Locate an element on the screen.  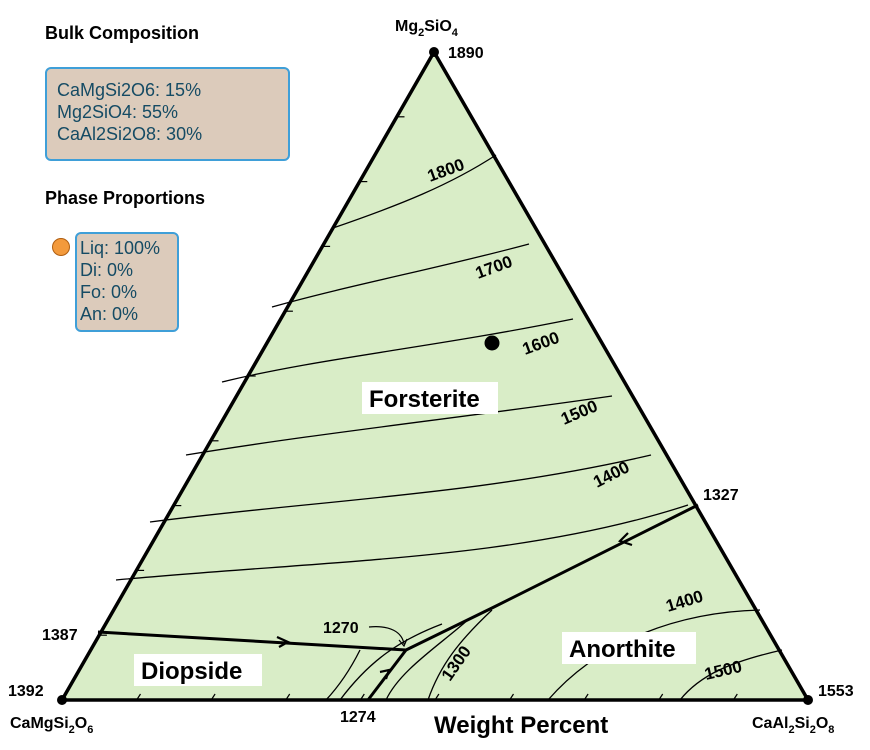
phase-item-forsterite: Fo: 0% is located at coordinates (109, 292).